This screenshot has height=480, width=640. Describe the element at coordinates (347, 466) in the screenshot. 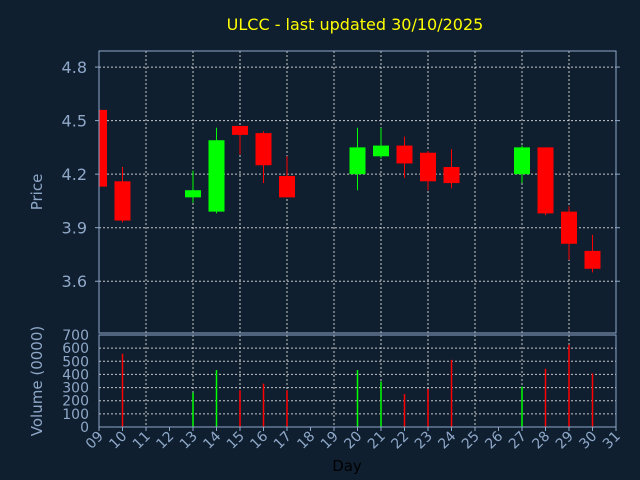

I see `x-axis-label: Day` at that location.